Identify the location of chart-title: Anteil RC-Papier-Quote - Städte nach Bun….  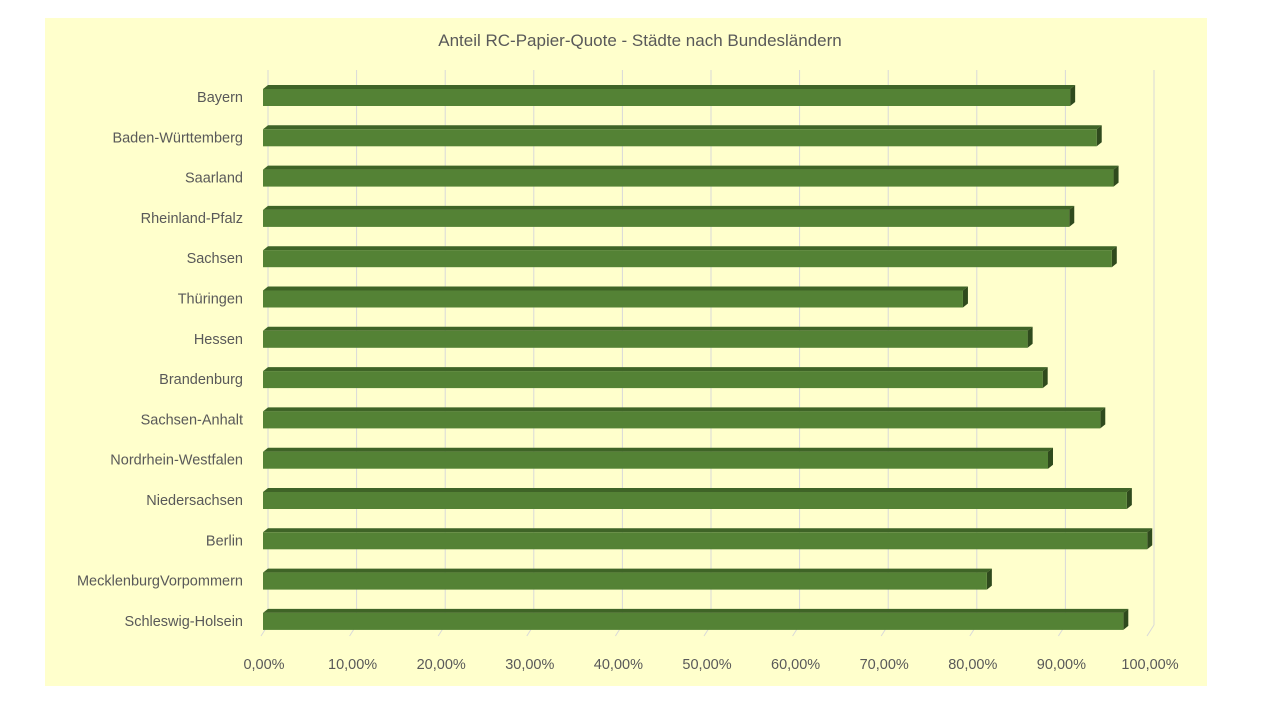
(640, 40).